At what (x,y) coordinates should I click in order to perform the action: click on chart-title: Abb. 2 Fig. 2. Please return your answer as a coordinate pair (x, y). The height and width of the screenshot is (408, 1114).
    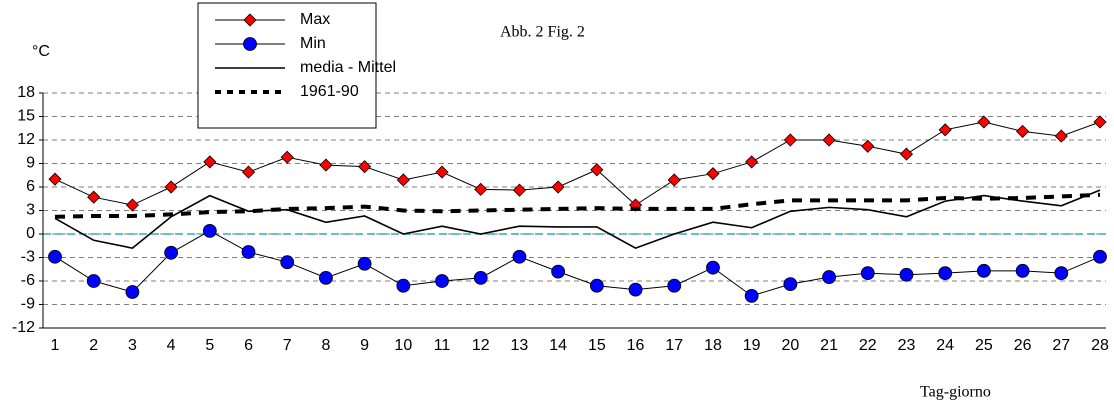
    Looking at the image, I should click on (542, 32).